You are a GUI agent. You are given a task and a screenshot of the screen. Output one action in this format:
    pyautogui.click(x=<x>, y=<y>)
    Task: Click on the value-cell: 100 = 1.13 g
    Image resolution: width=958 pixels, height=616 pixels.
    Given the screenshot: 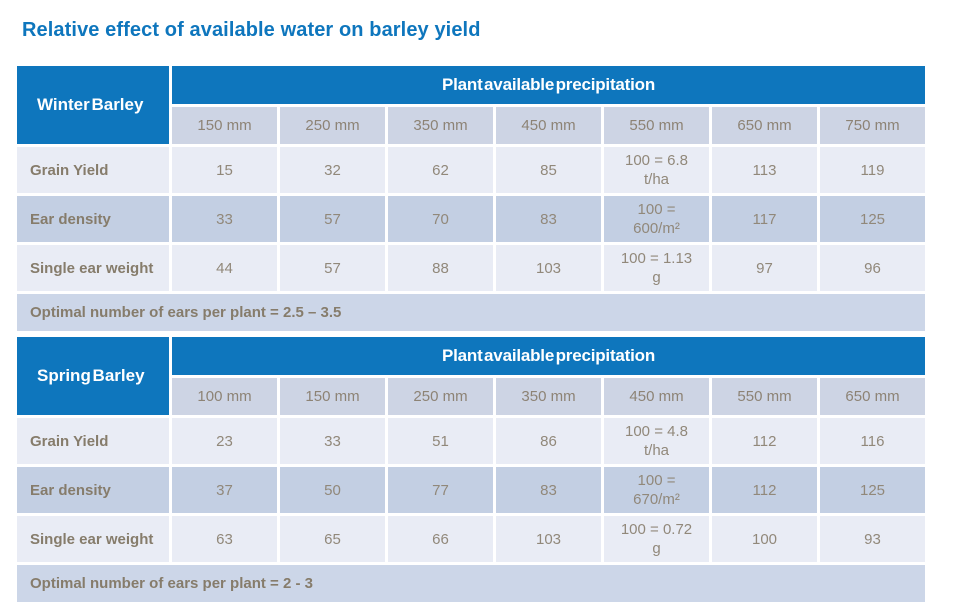 What is the action you would take?
    pyautogui.click(x=656, y=268)
    